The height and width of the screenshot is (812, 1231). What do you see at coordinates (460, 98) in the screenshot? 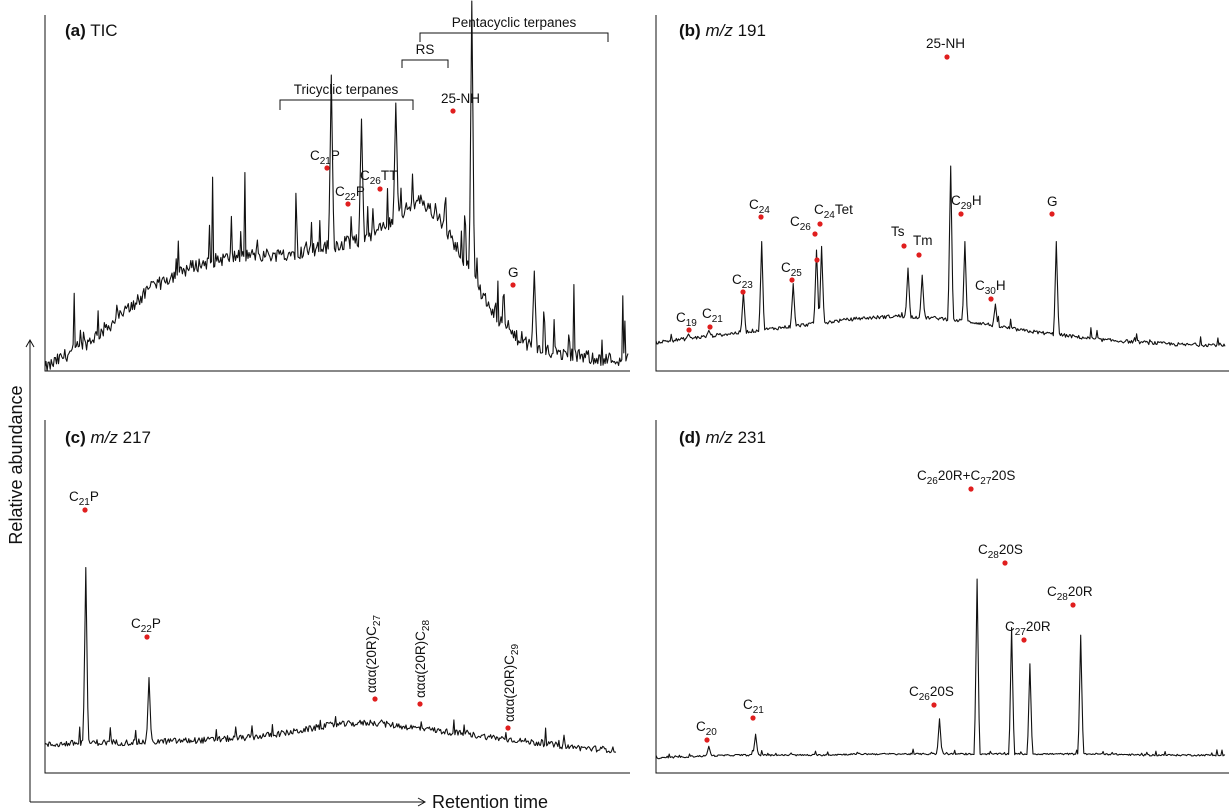
I see `peak-label-25nh: 25-NH` at bounding box center [460, 98].